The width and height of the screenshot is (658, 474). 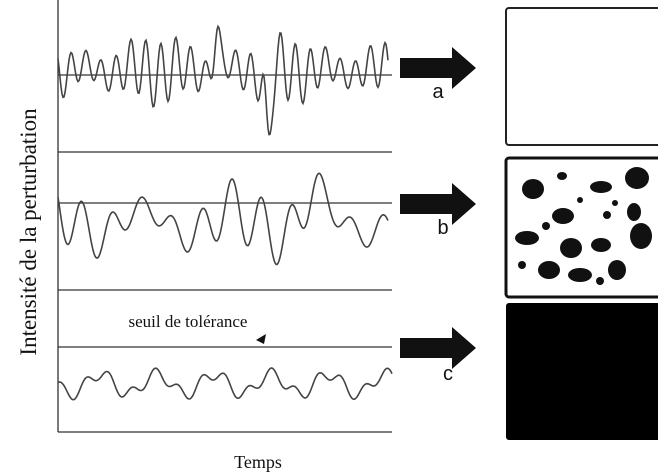 I want to click on pointer, so click(x=261, y=339).